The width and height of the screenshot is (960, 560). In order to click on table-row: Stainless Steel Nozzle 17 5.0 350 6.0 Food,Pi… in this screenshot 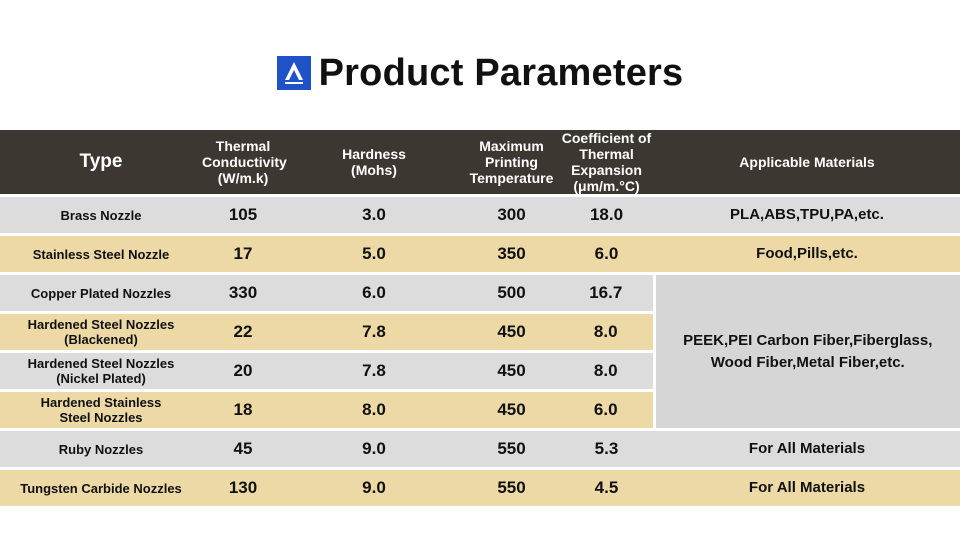, I will do `click(480, 254)`.